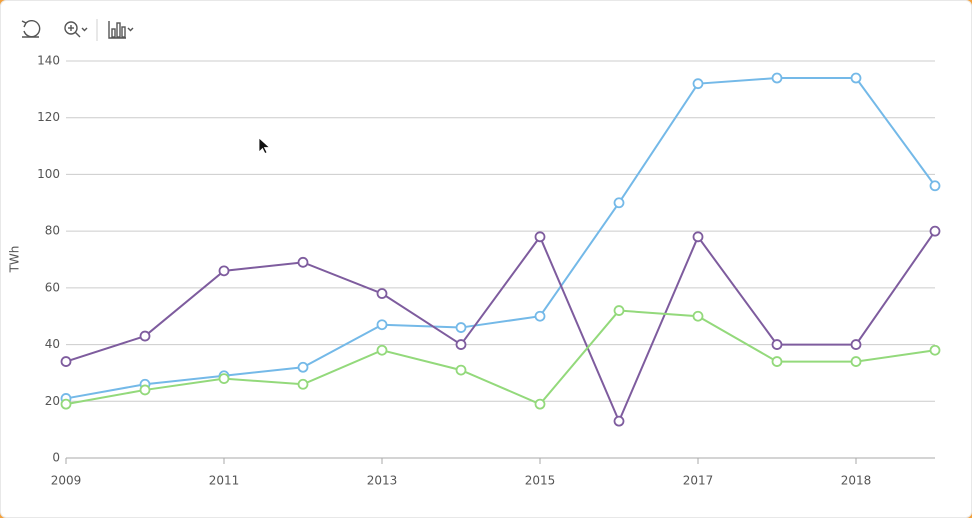 This screenshot has height=518, width=972. Describe the element at coordinates (48, 174) in the screenshot. I see `y-tick-label: 100` at that location.